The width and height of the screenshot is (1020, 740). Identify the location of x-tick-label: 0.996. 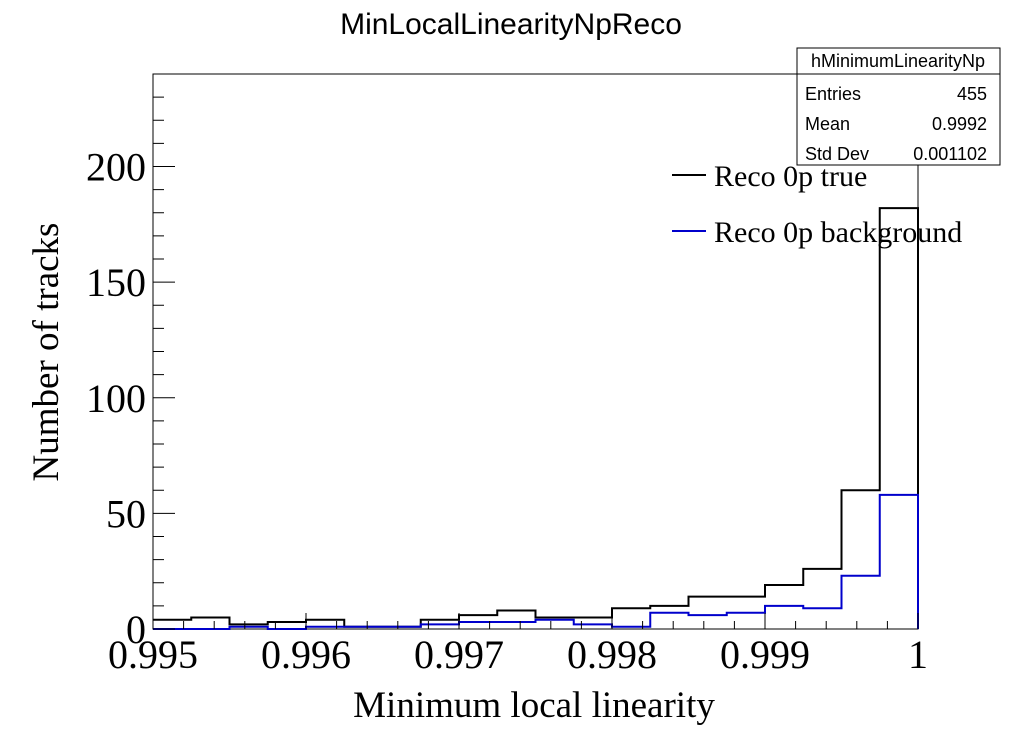
(306, 654).